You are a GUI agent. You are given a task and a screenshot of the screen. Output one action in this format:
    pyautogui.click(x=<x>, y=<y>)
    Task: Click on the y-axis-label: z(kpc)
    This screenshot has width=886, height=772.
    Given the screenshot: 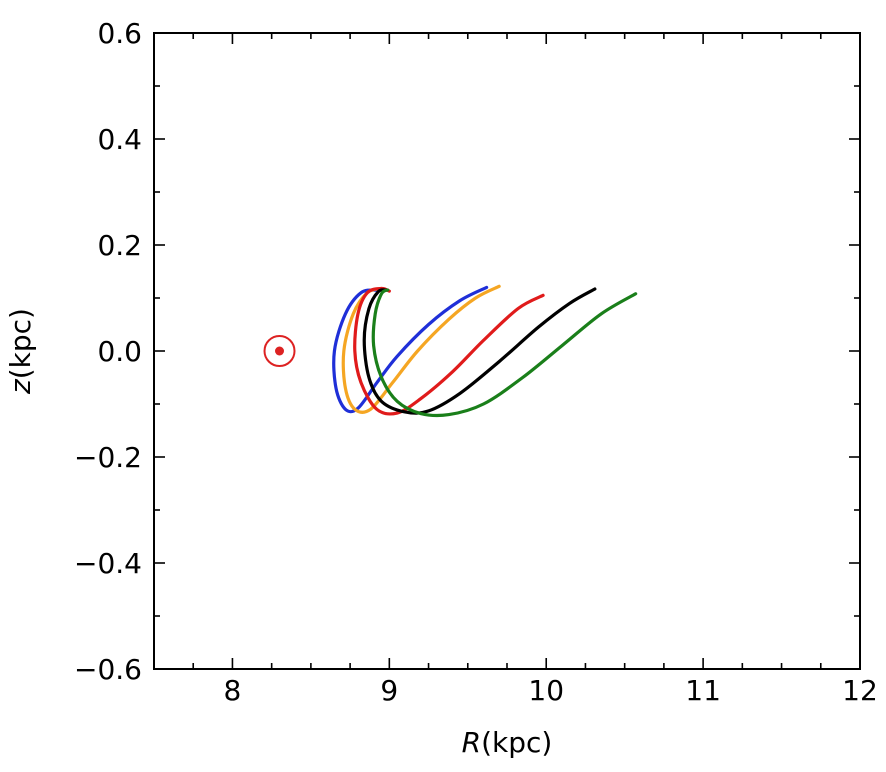 What is the action you would take?
    pyautogui.click(x=20, y=351)
    